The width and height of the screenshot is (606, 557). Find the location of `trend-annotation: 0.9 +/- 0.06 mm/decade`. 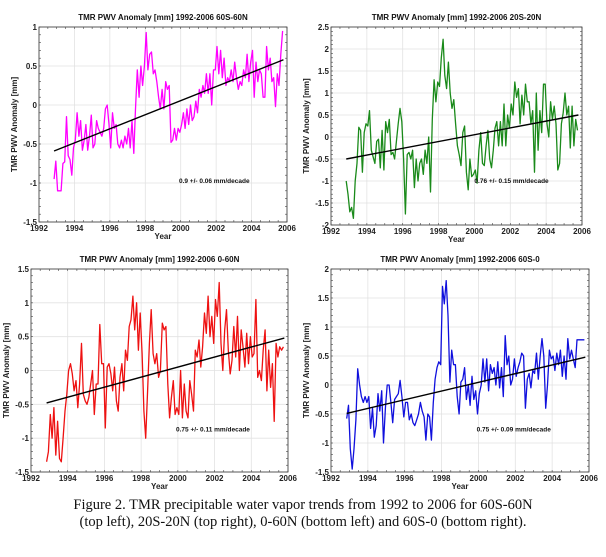

trend-annotation: 0.9 +/- 0.06 mm/decade is located at coordinates (214, 181).